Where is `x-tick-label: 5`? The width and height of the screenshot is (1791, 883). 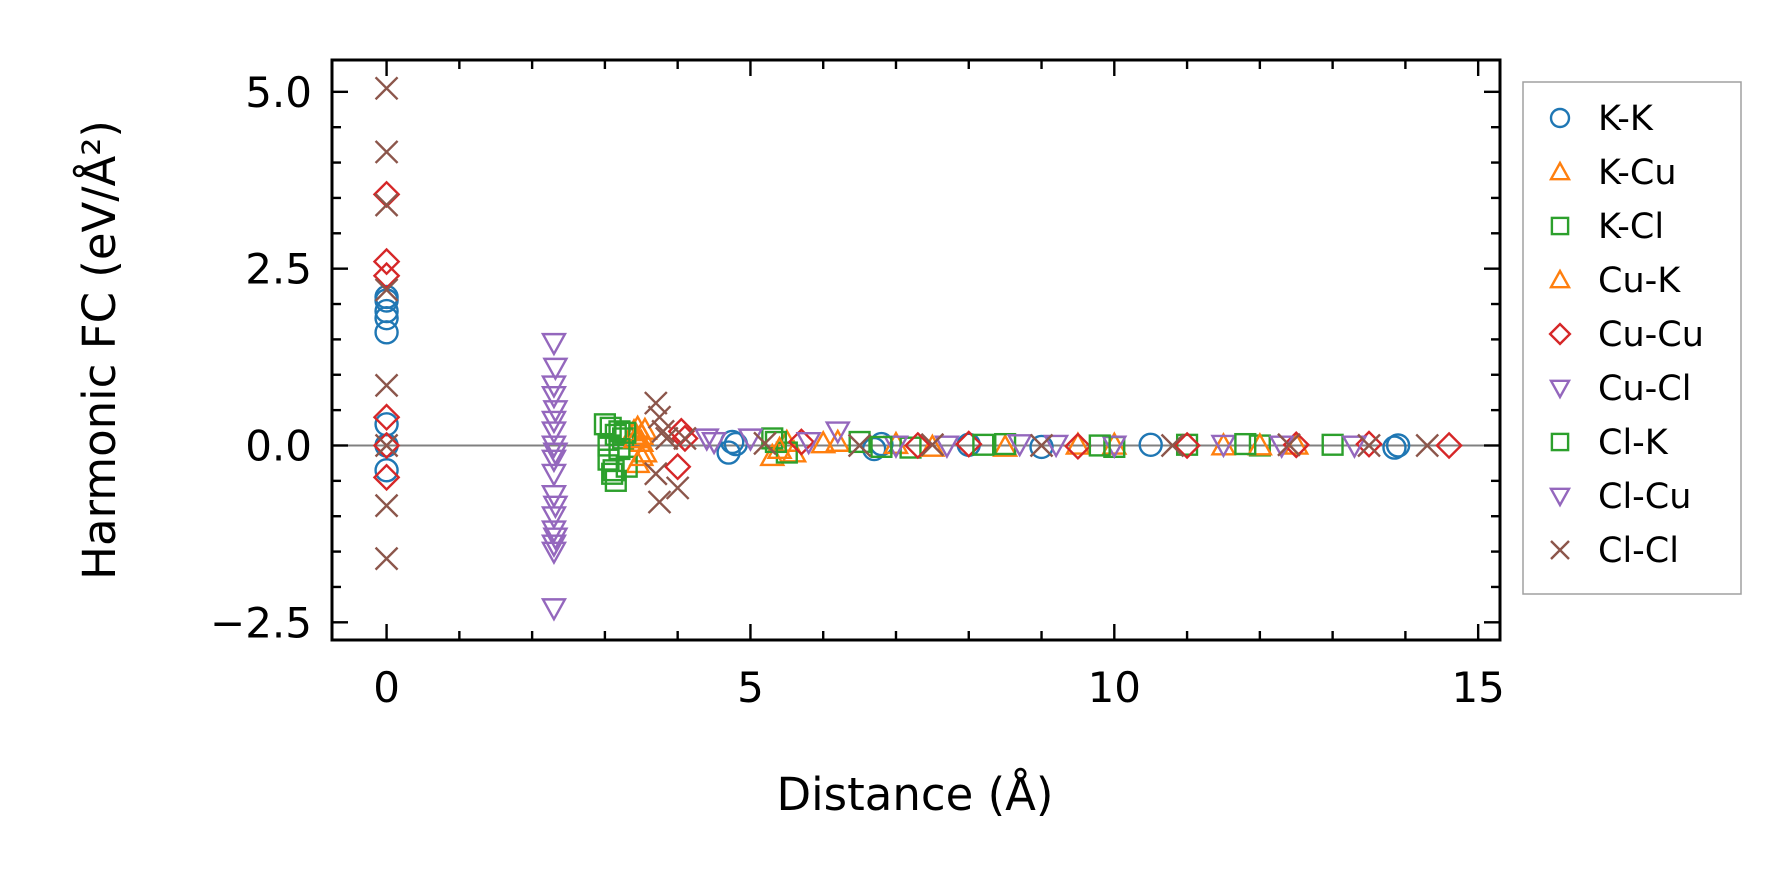
x-tick-label: 5 is located at coordinates (750, 687).